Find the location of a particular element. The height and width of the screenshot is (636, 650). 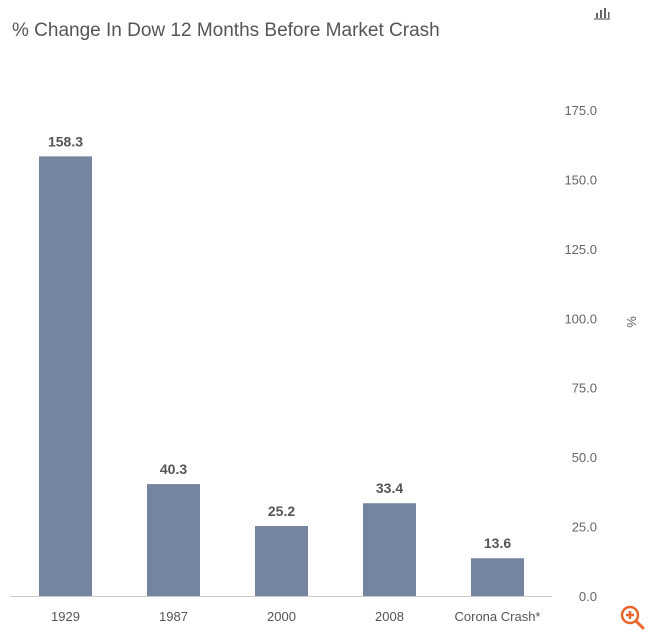

data-label: 33.4 is located at coordinates (389, 488).